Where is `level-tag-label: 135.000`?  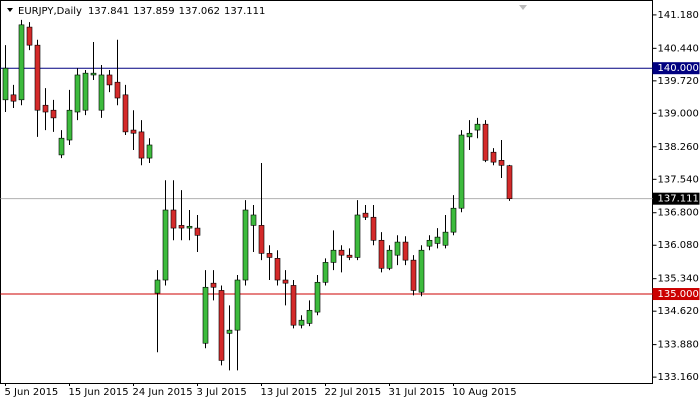 level-tag-label: 135.000 is located at coordinates (678, 294).